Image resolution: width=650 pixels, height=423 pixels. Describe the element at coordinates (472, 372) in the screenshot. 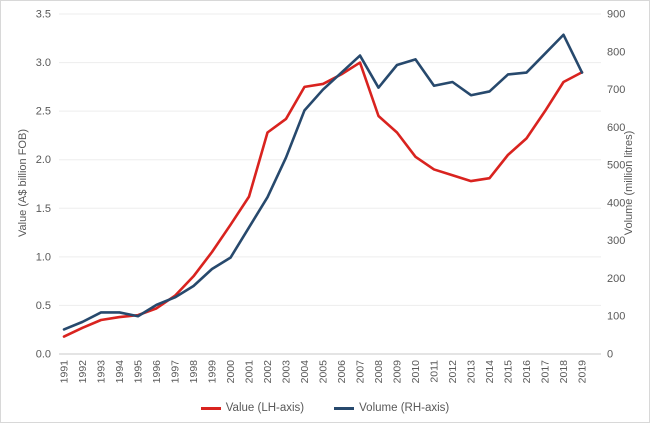

I see `x-axis-tick-label: 2013` at that location.